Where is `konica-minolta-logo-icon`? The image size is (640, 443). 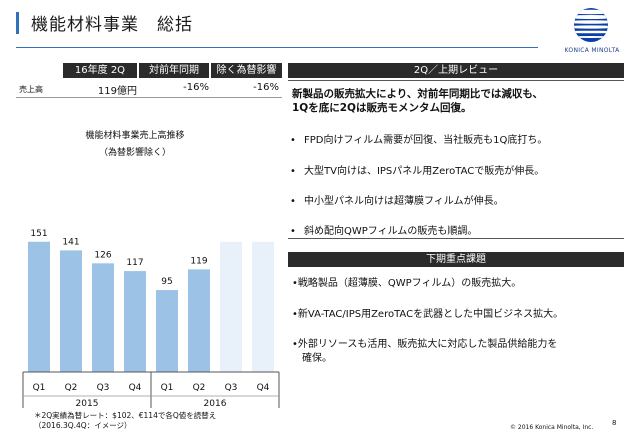
konica-minolta-logo-icon is located at coordinates (591, 25).